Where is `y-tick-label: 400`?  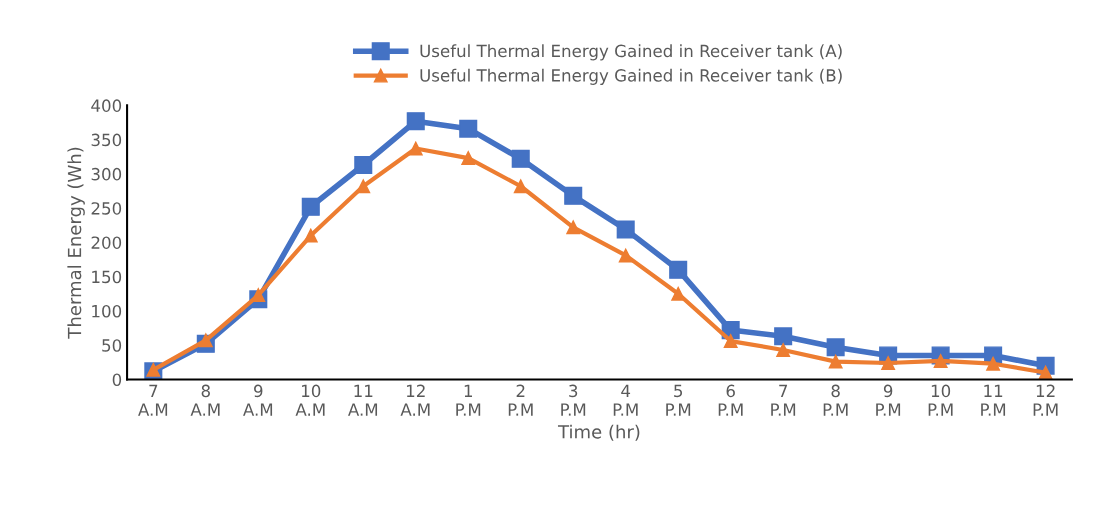 y-tick-label: 400 is located at coordinates (106, 105).